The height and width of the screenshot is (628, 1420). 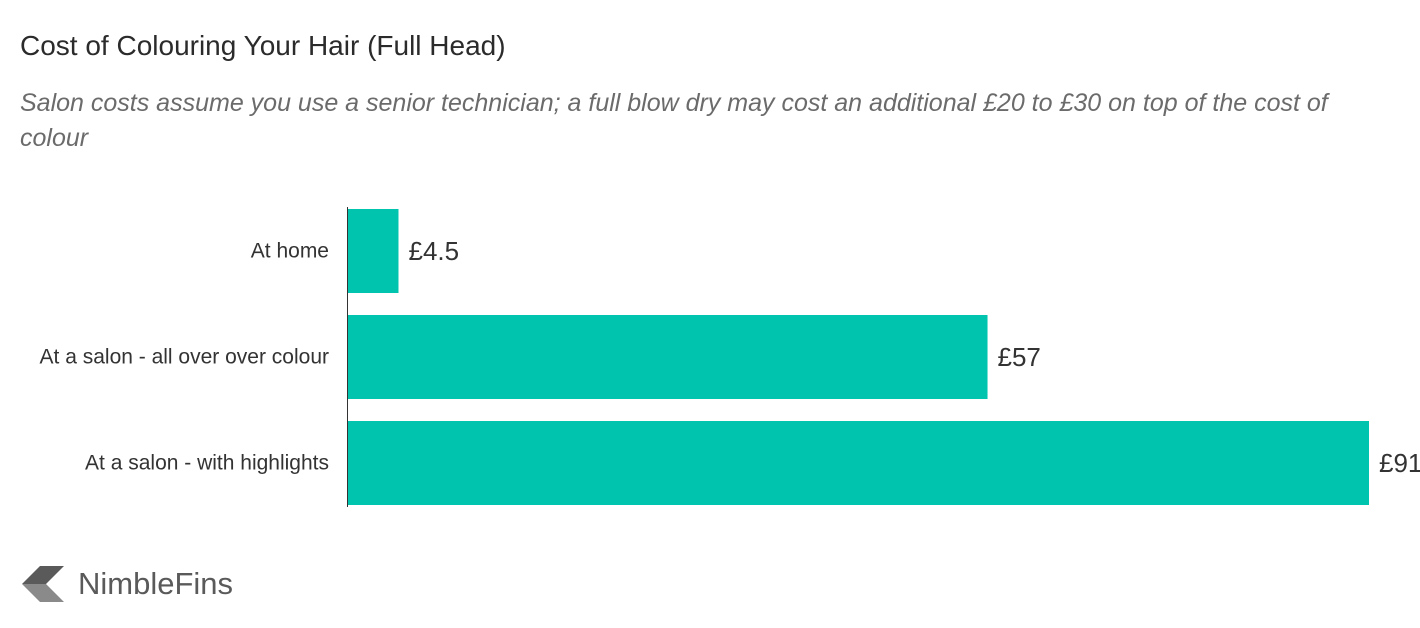 What do you see at coordinates (1019, 357) in the screenshot?
I see `value-label-1: £57` at bounding box center [1019, 357].